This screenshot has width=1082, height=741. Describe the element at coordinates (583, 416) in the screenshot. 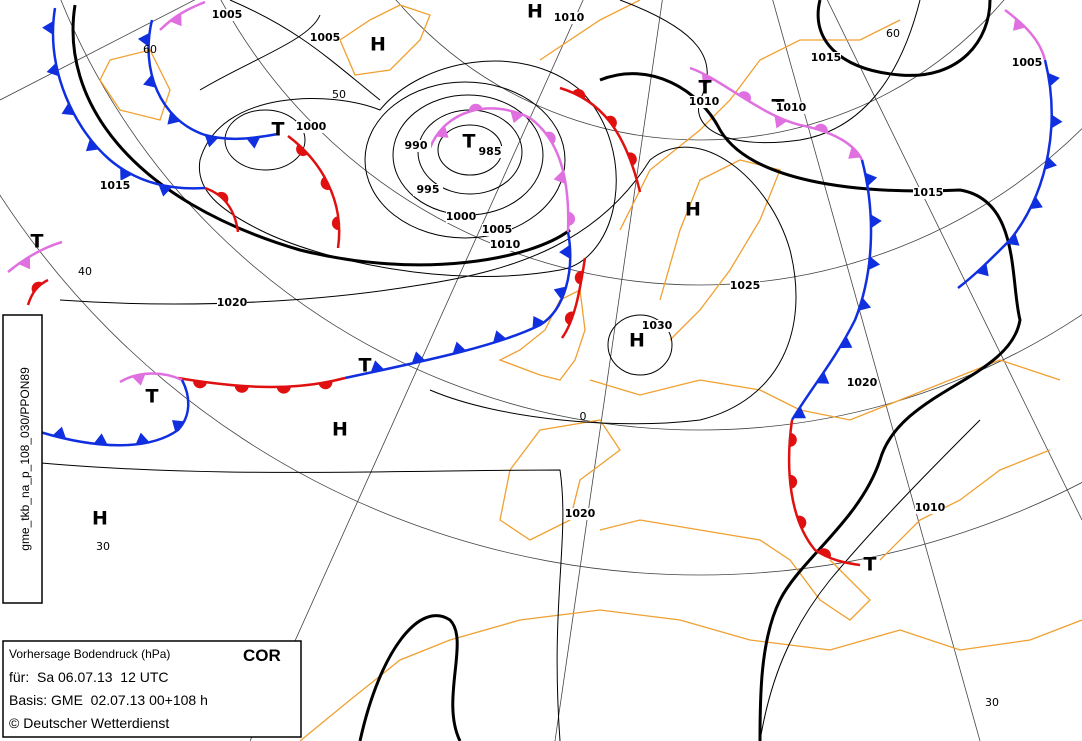

I see `graticule-label: 0` at that location.